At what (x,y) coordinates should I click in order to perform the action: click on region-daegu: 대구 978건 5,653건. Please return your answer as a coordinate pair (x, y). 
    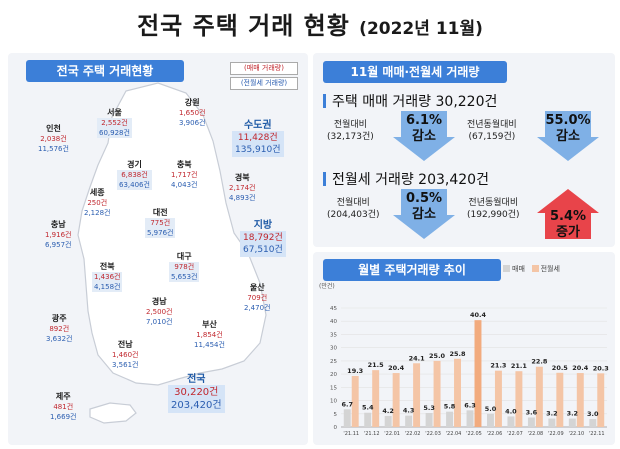
    Looking at the image, I should click on (184, 267).